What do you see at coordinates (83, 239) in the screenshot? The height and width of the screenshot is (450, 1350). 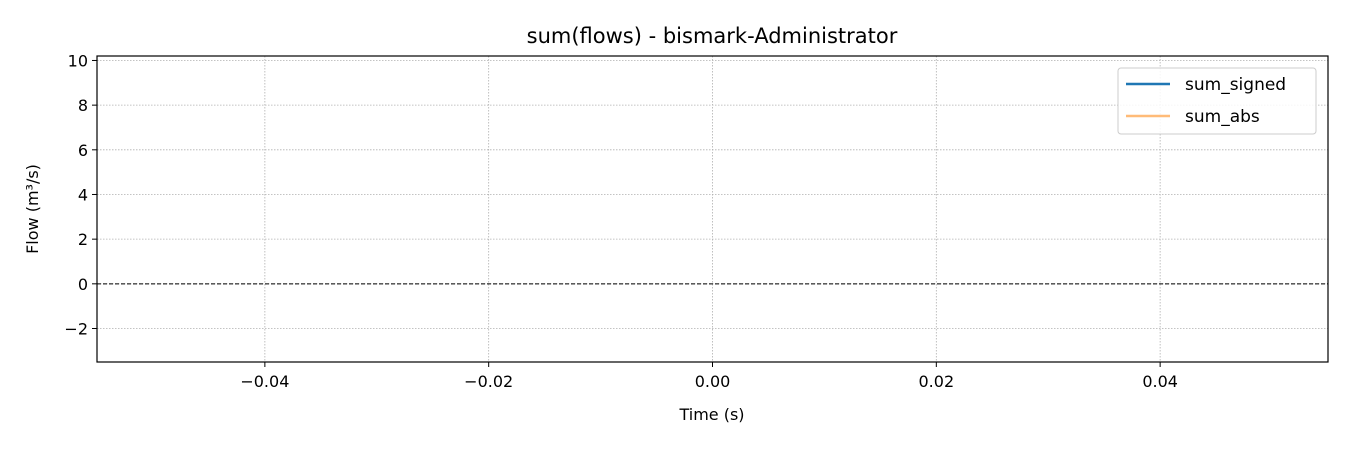 I see `y-tick-label: 2` at bounding box center [83, 239].